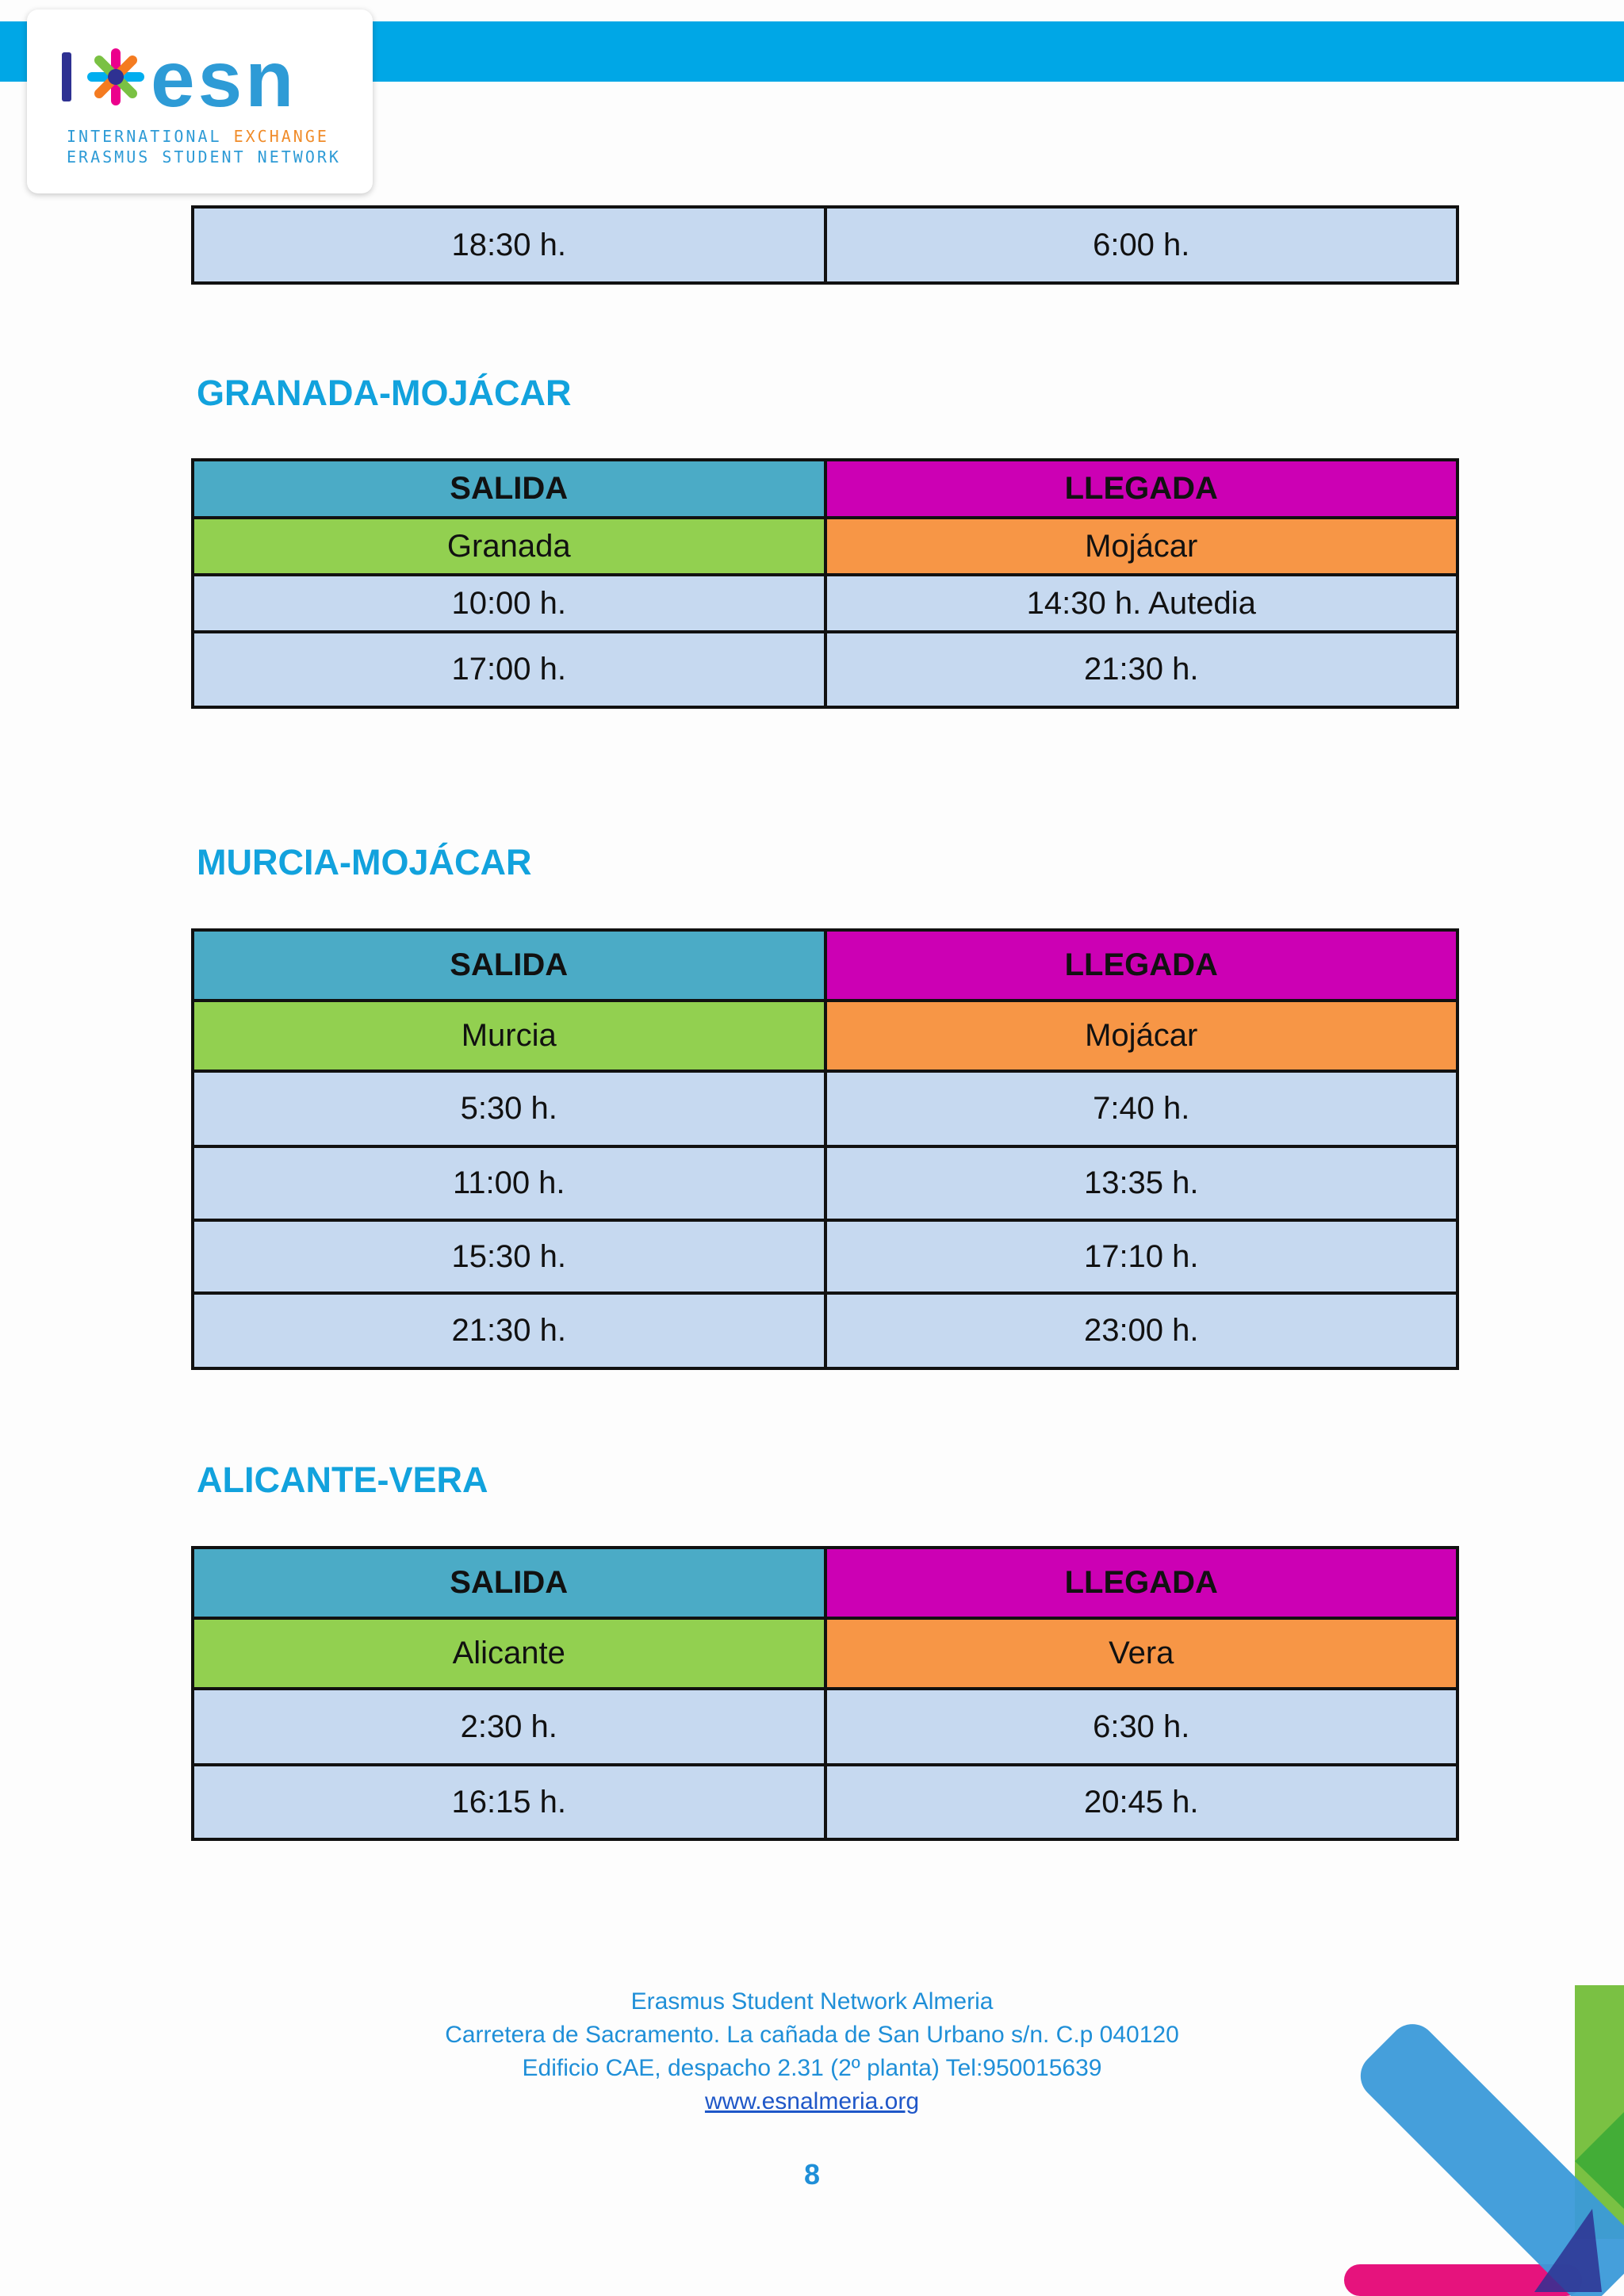  I want to click on table-row: 17:00 h. 21:30 h., so click(825, 669).